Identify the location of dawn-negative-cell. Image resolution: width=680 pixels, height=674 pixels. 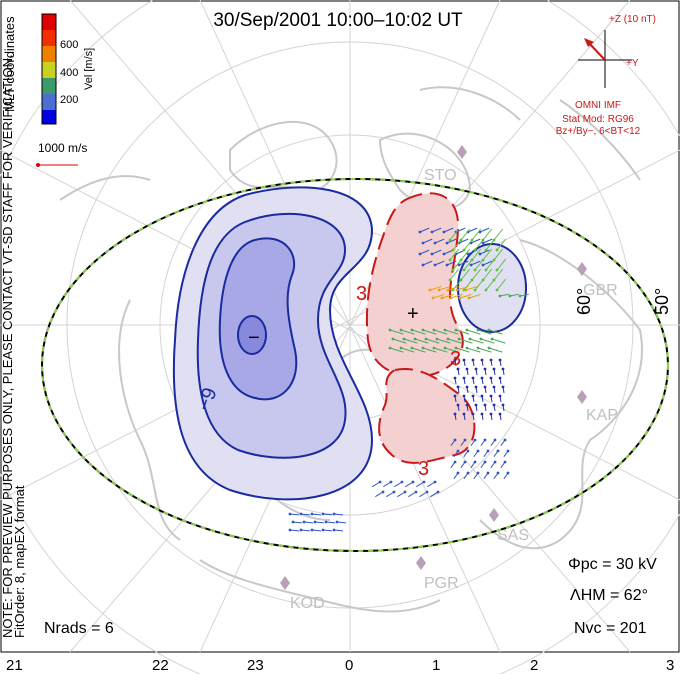
(492, 288).